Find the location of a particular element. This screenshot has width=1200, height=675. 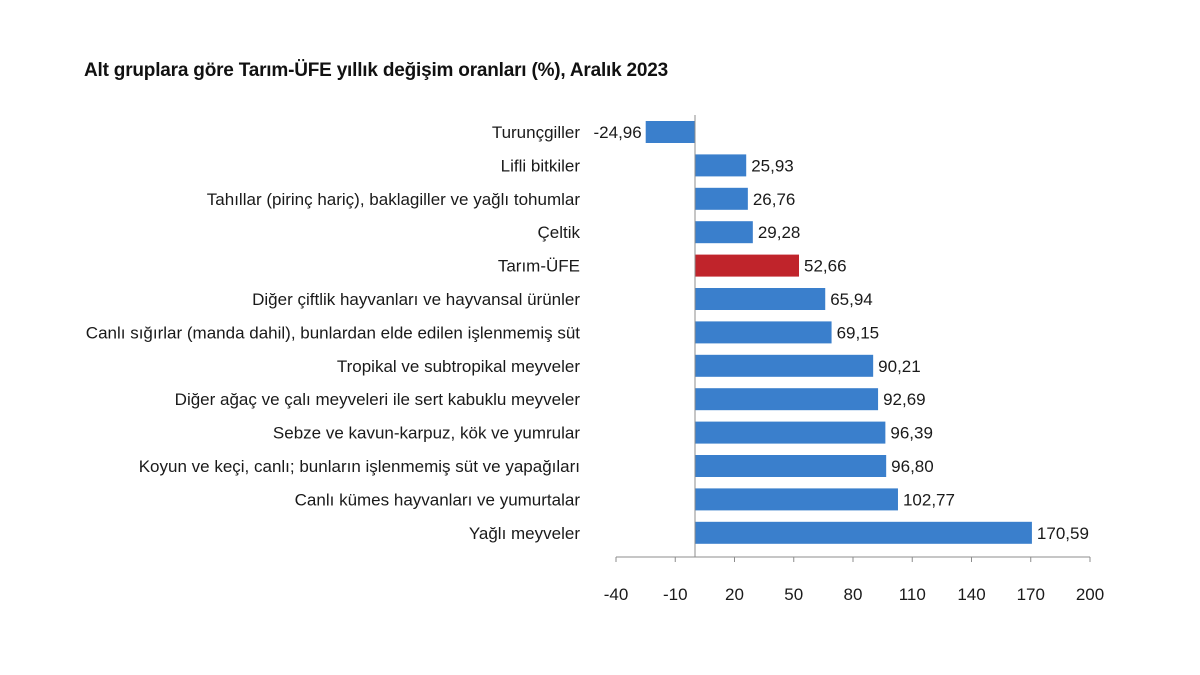

bar-diger-ciftlik-hayvanlari-ve-hayvansal-urunler is located at coordinates (760, 299).